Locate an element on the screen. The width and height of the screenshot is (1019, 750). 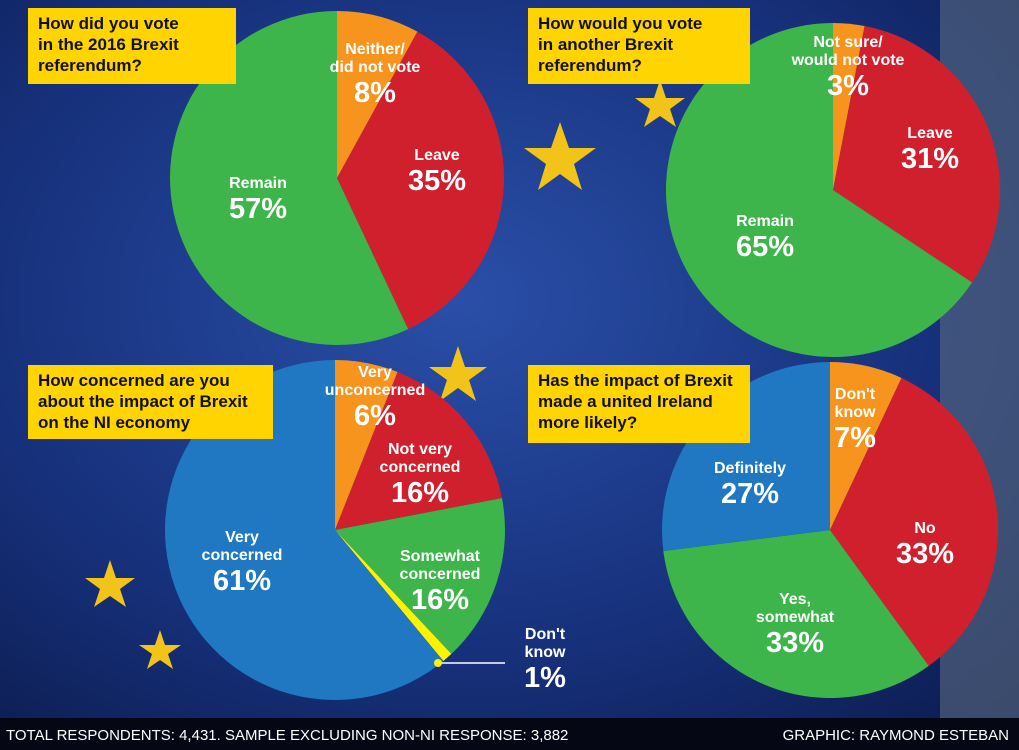
slice-label: Neither/ did not vote 8% is located at coordinates (375, 75).